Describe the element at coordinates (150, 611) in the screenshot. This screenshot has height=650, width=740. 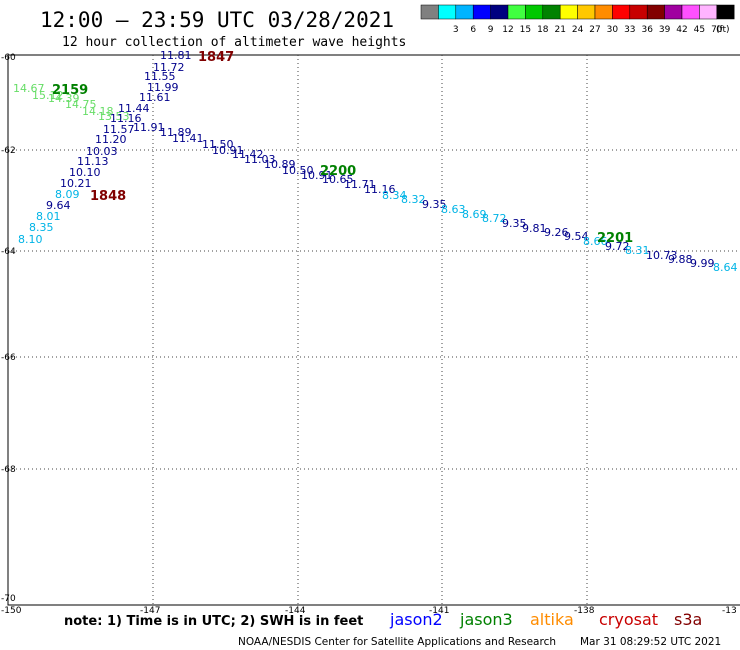
I see `lon-label: -147` at that location.